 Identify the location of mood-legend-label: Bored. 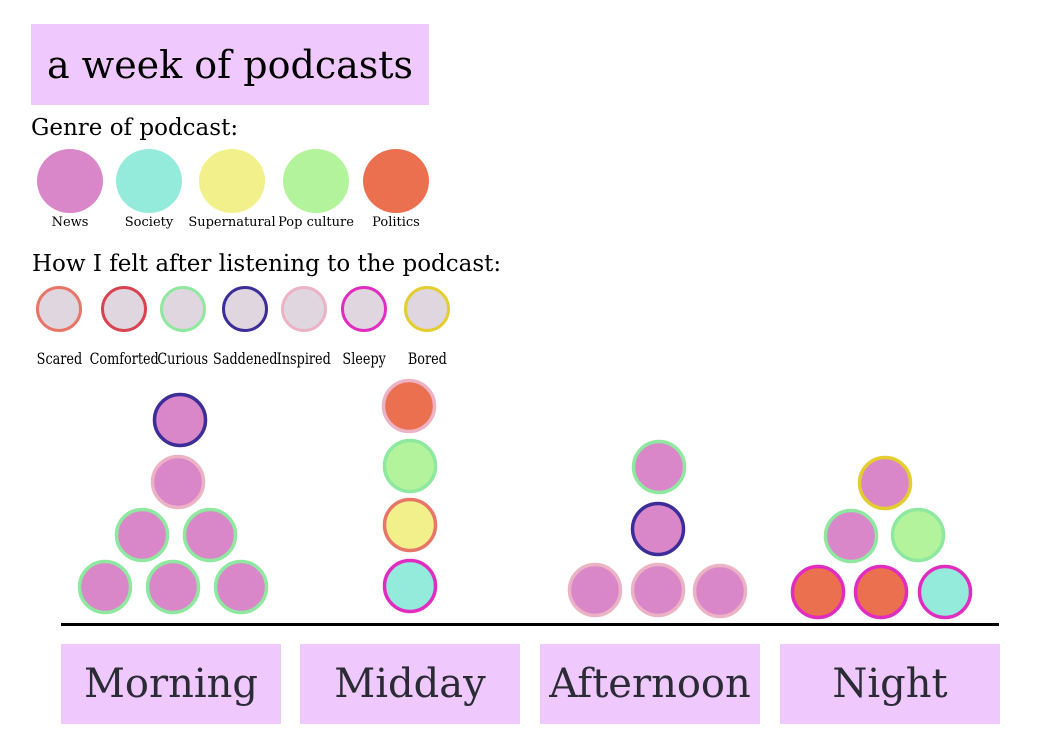
(427, 358).